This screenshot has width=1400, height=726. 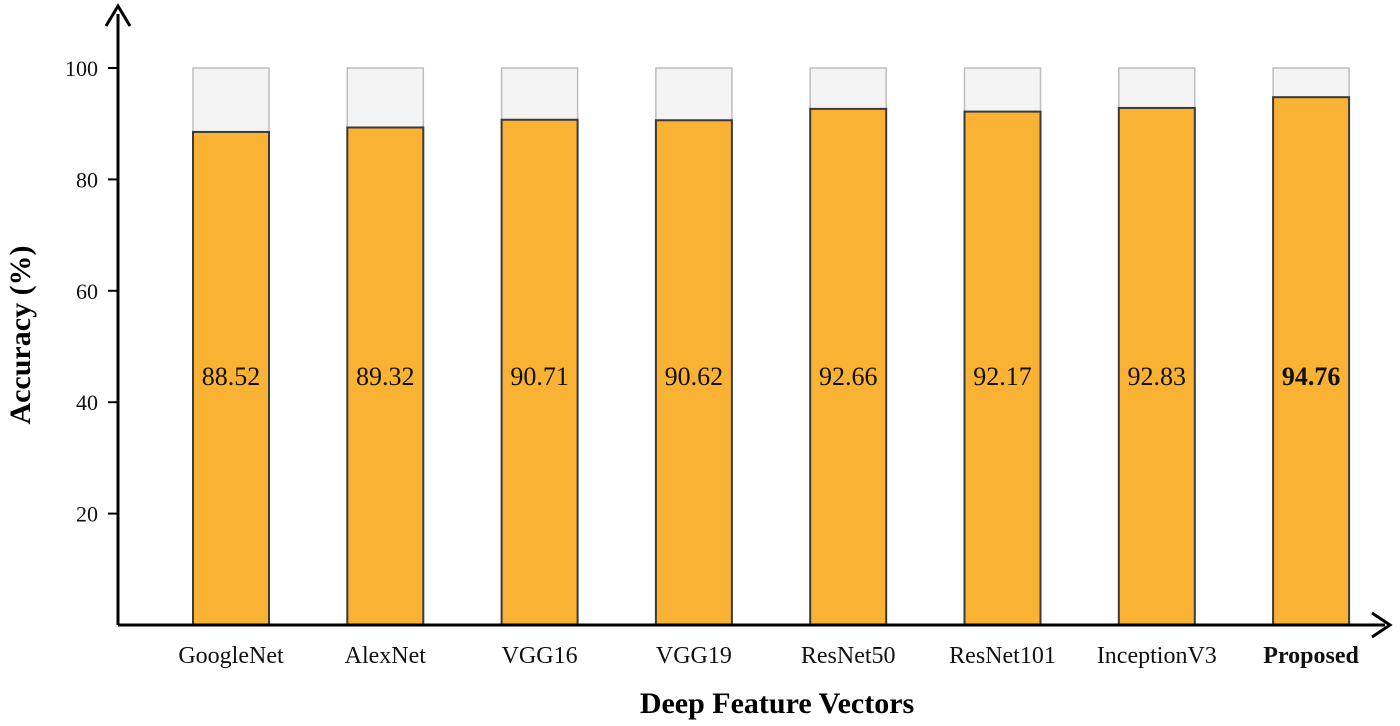 What do you see at coordinates (20, 334) in the screenshot?
I see `y-axis-title: Accuracy (%)` at bounding box center [20, 334].